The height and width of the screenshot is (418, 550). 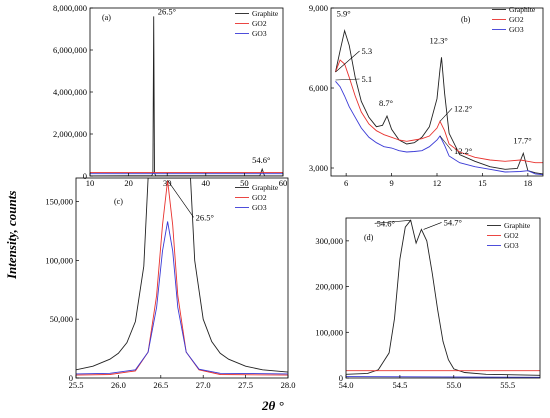 I want to click on panel-label: (a), so click(x=106, y=17).